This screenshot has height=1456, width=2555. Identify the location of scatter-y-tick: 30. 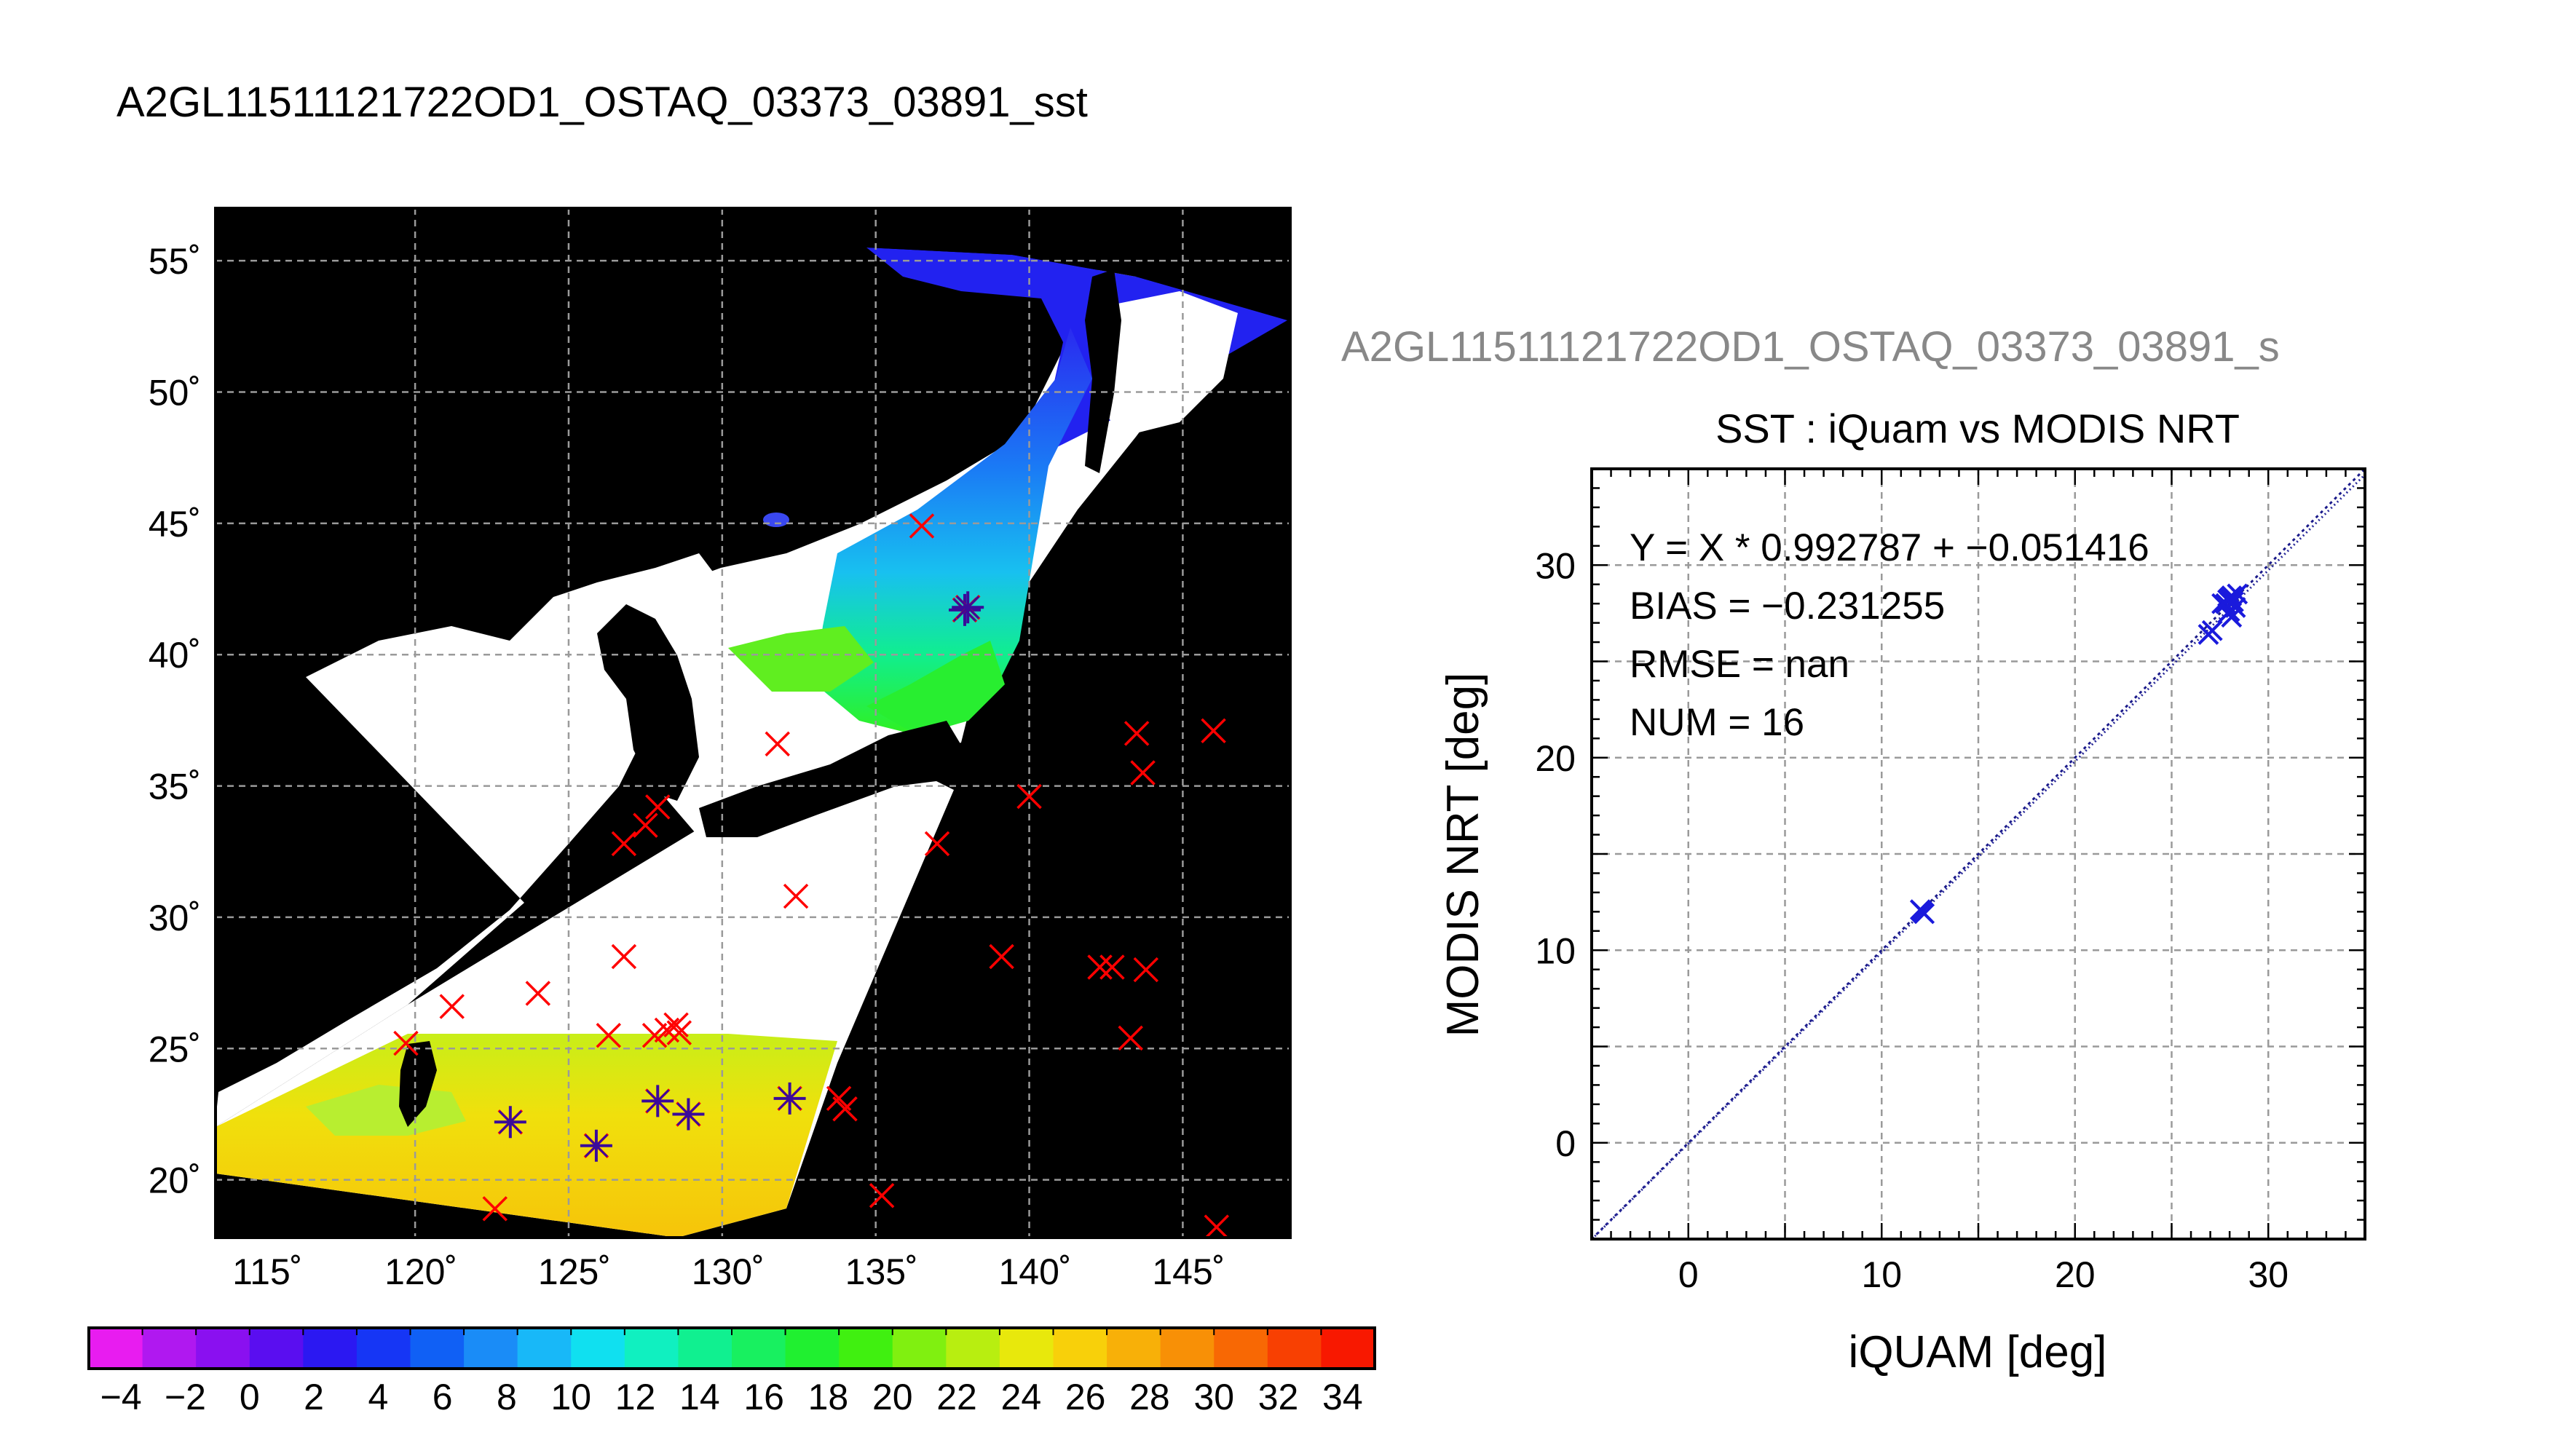
(1555, 565).